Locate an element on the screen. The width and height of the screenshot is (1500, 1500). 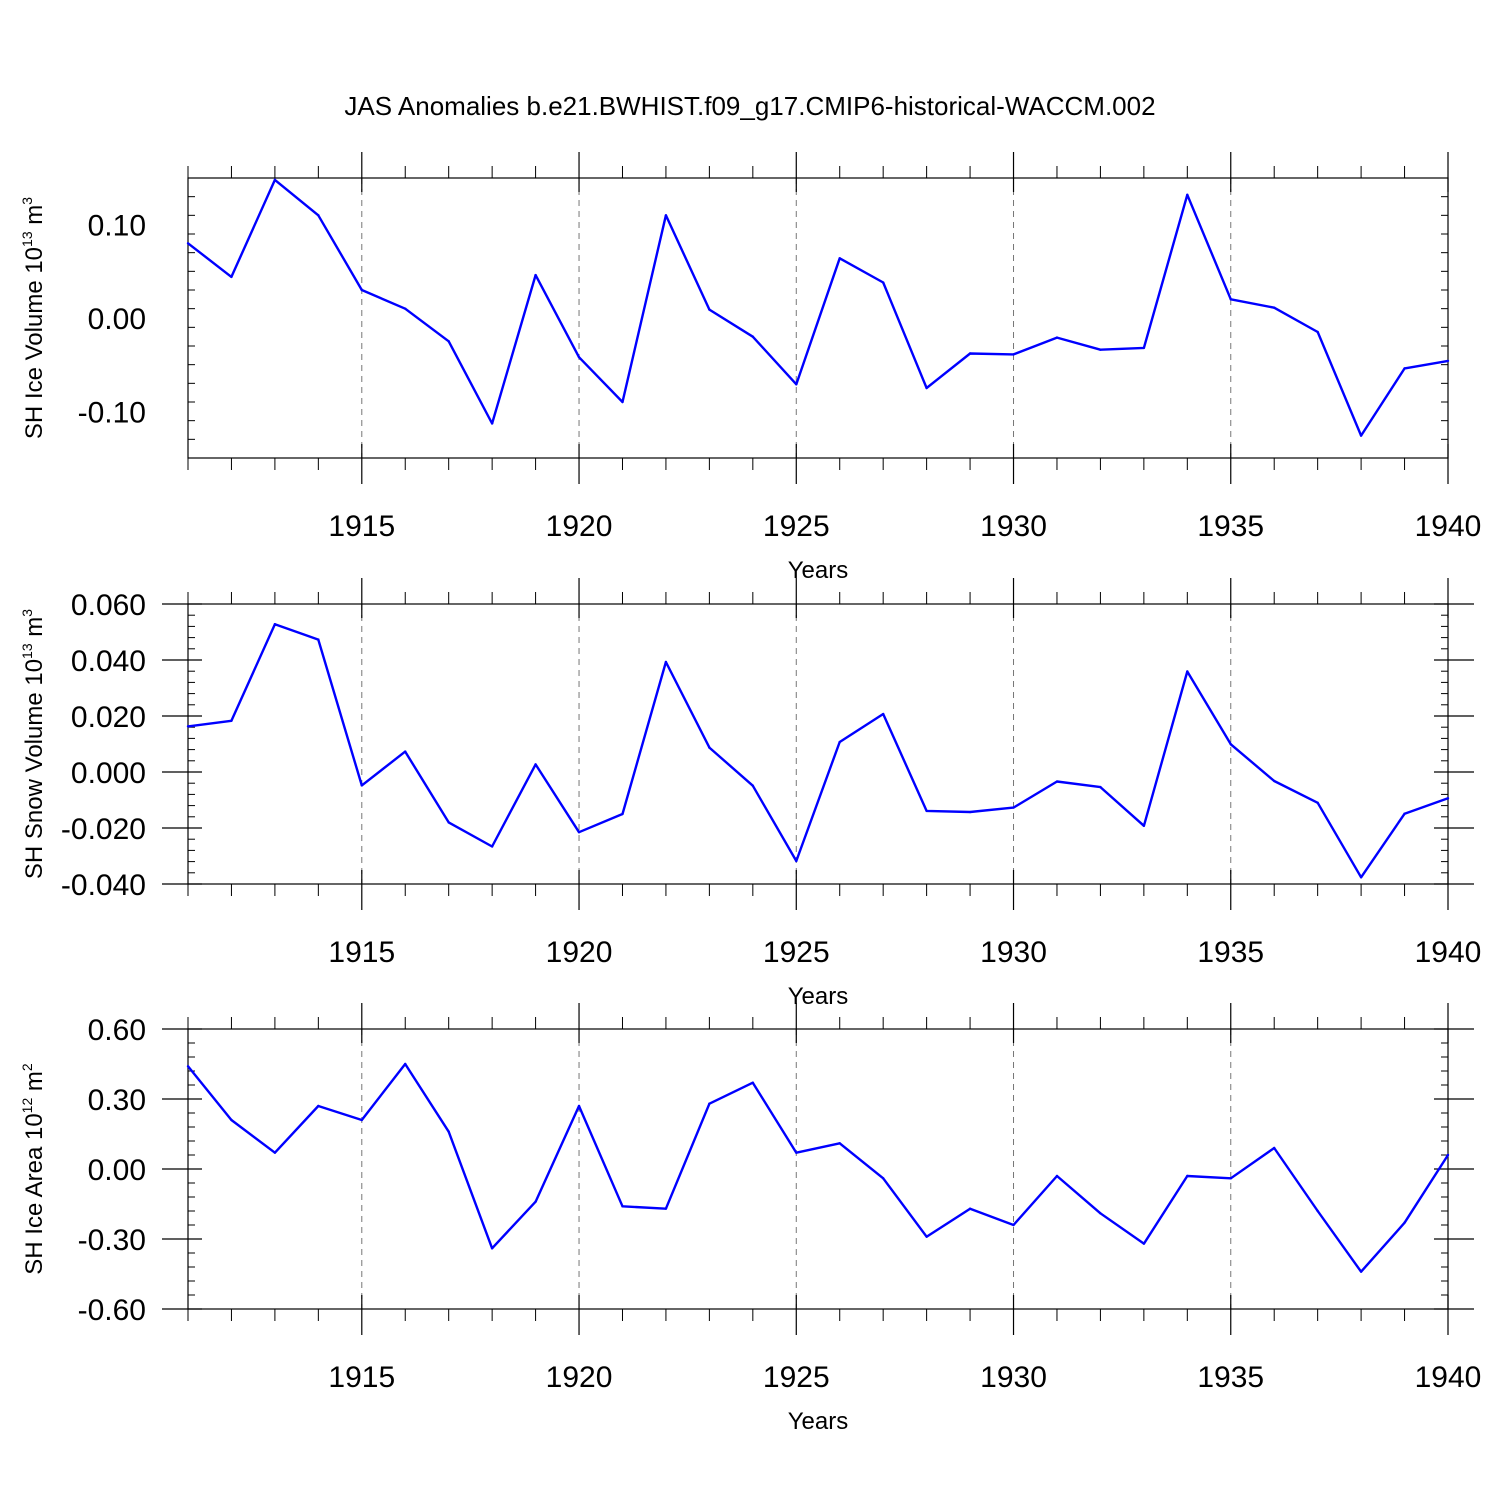
y-axis-label: SH Ice Volume 1013 m3 is located at coordinates (33, 318).